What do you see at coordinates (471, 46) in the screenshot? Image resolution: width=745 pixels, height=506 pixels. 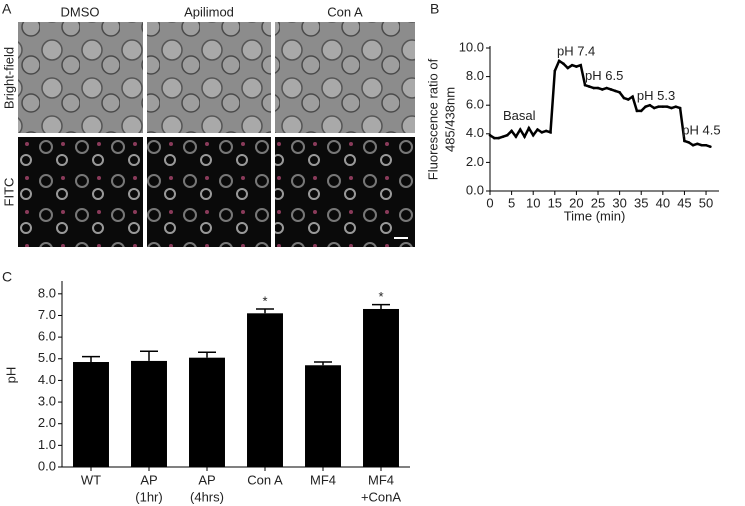 I see `y-tick-label: 10.0` at bounding box center [471, 46].